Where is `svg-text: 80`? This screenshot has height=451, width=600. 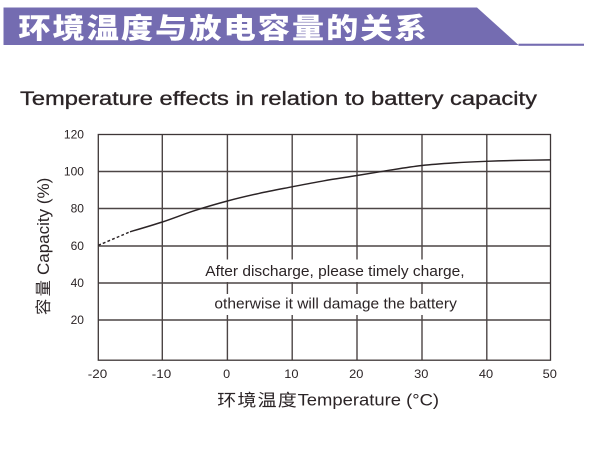 svg-text: 80 is located at coordinates (78, 209).